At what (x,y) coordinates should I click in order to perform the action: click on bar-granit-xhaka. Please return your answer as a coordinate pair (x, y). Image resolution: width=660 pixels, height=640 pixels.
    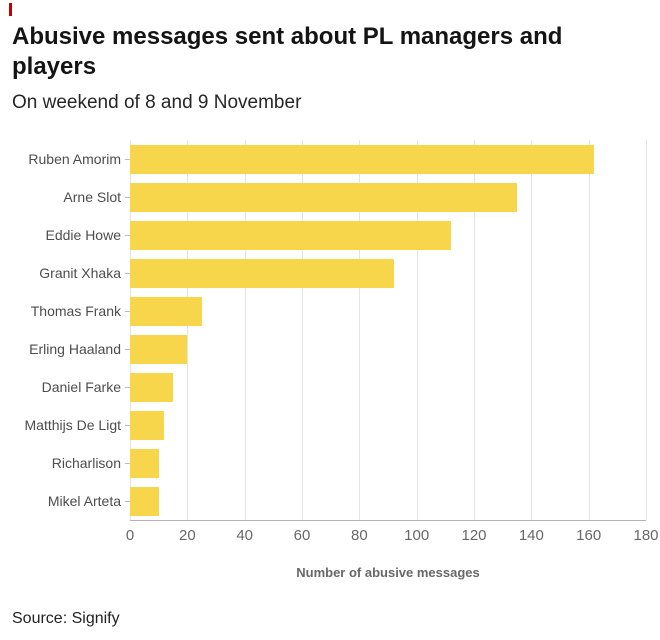
    Looking at the image, I should click on (262, 273).